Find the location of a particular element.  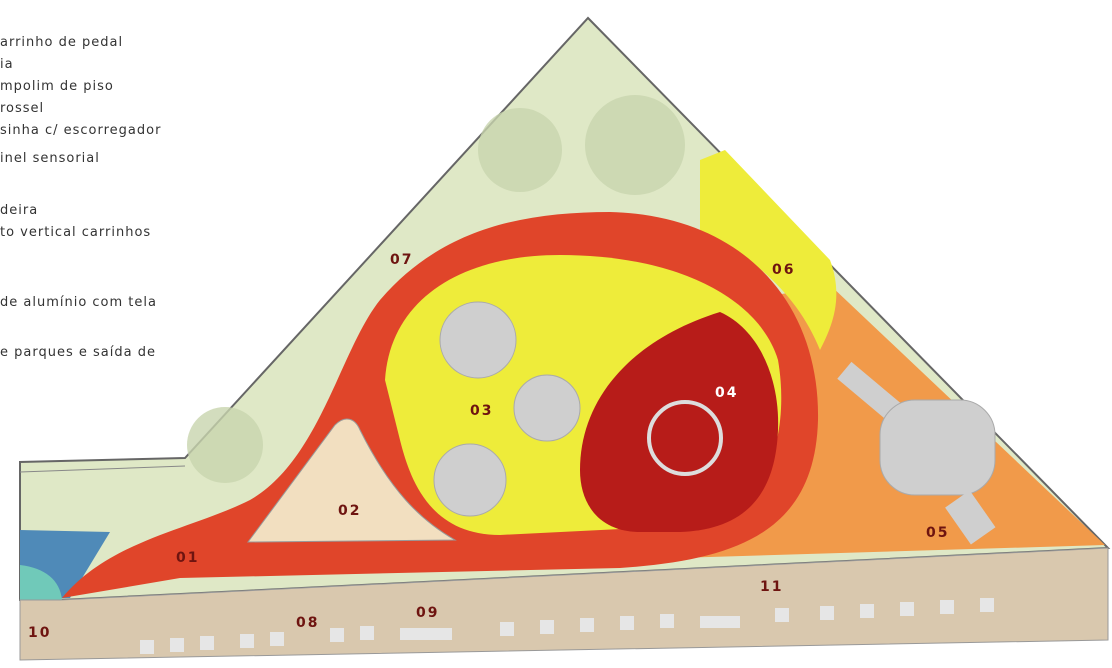

edge is located at coordinates (102, 469).